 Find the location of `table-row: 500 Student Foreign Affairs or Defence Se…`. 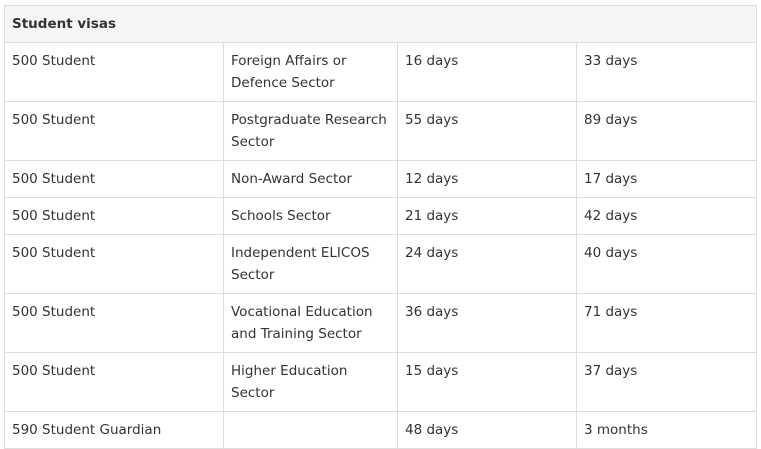

table-row: 500 Student Foreign Affairs or Defence Se… is located at coordinates (381, 72).